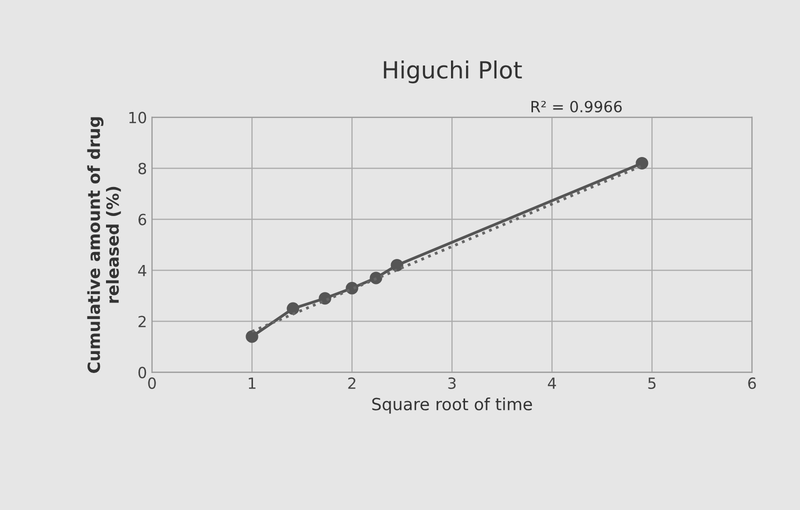  What do you see at coordinates (142, 220) in the screenshot?
I see `y-tick-label: 6` at bounding box center [142, 220].